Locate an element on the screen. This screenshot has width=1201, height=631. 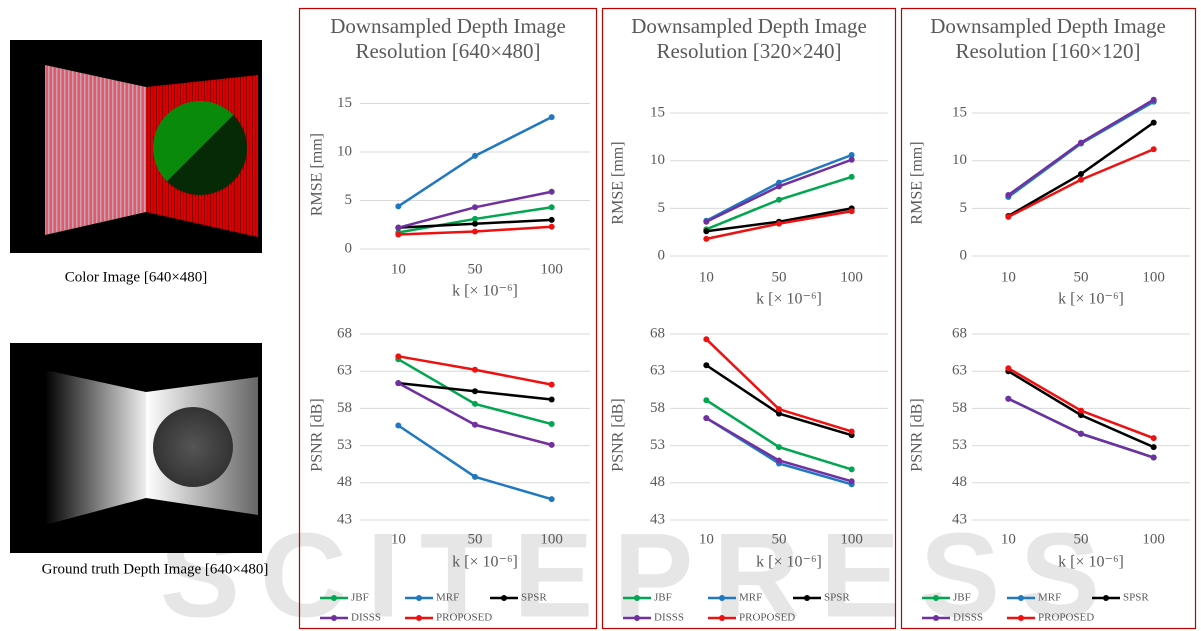
y-tick-label: 53 is located at coordinates (959, 445).